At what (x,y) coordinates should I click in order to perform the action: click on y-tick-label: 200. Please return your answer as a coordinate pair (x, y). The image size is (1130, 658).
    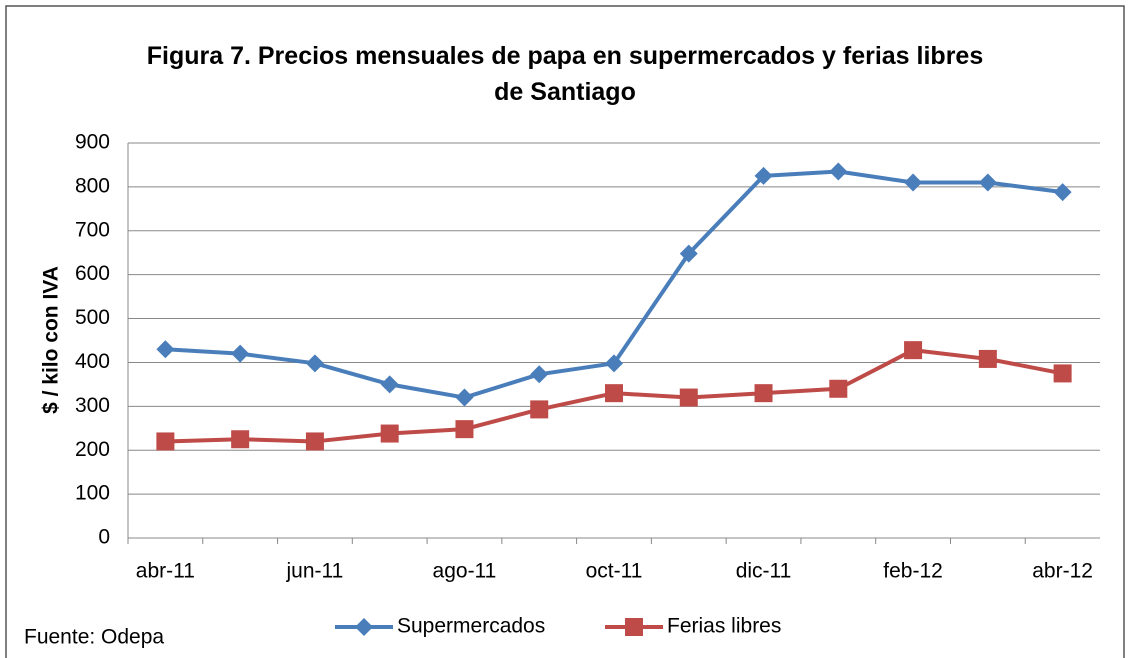
    Looking at the image, I should click on (92, 449).